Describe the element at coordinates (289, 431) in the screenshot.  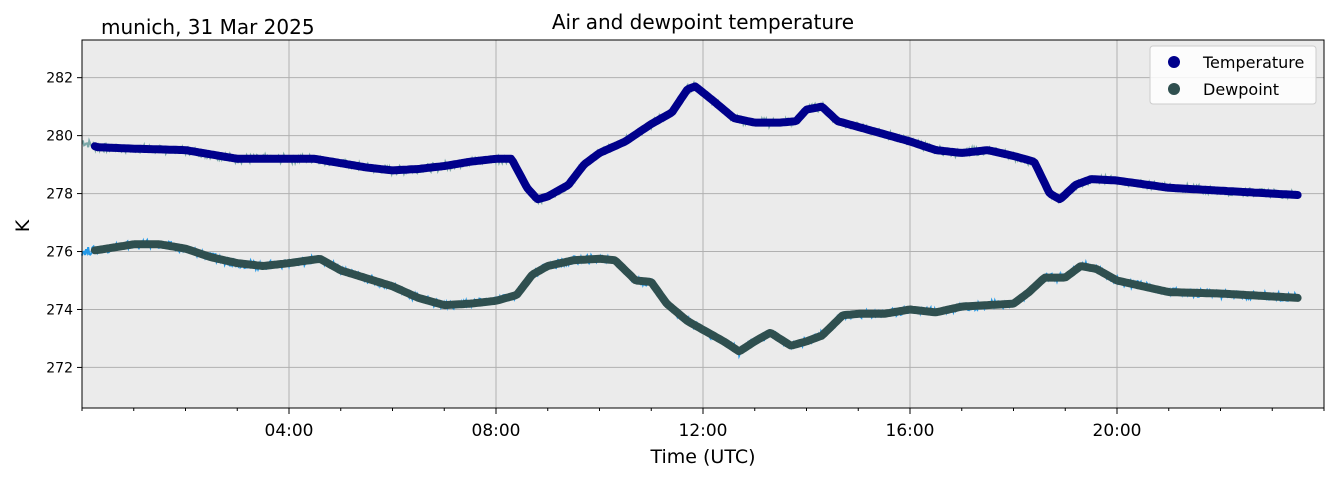
I see `x-tick-label: 04:00` at that location.